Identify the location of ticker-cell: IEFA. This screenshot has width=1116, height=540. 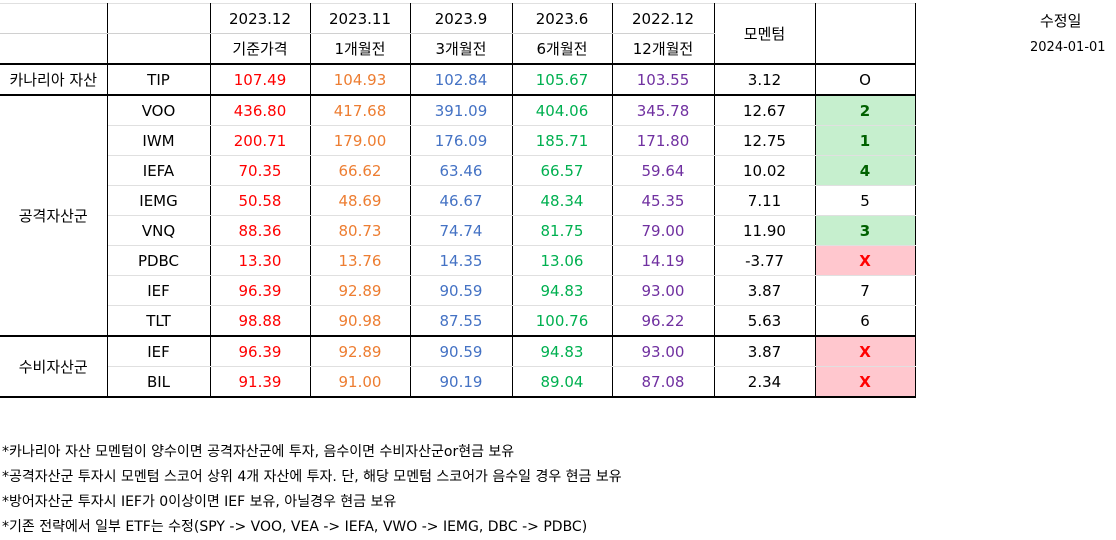
(158, 170).